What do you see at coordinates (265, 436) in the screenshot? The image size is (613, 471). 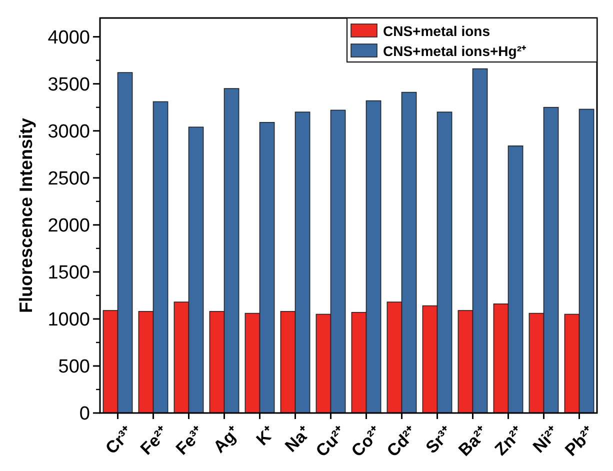 I see `x-tick-label: K⁺` at bounding box center [265, 436].